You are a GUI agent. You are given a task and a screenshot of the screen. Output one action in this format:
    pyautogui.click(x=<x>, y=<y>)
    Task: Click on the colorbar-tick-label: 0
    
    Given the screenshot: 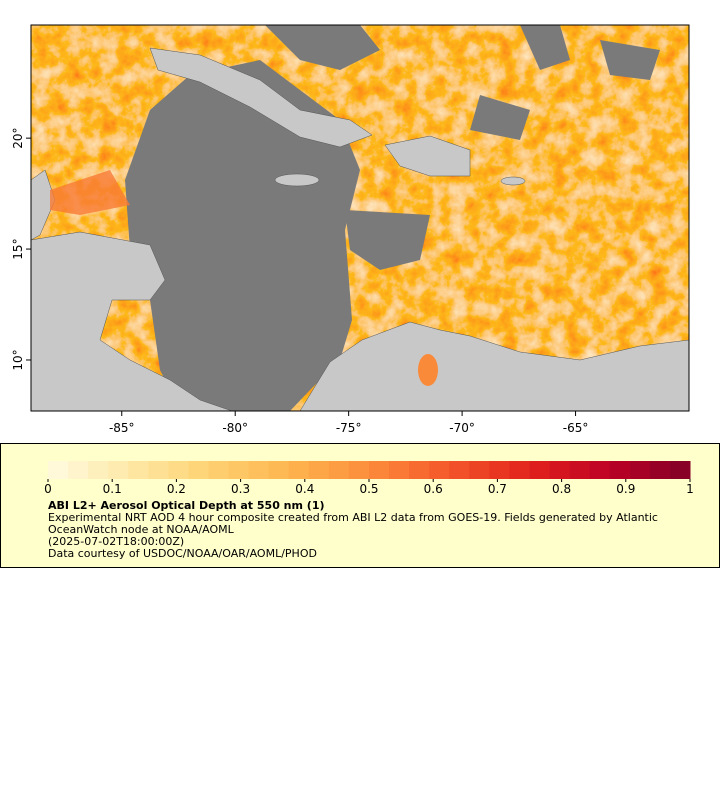 What is the action you would take?
    pyautogui.click(x=48, y=489)
    